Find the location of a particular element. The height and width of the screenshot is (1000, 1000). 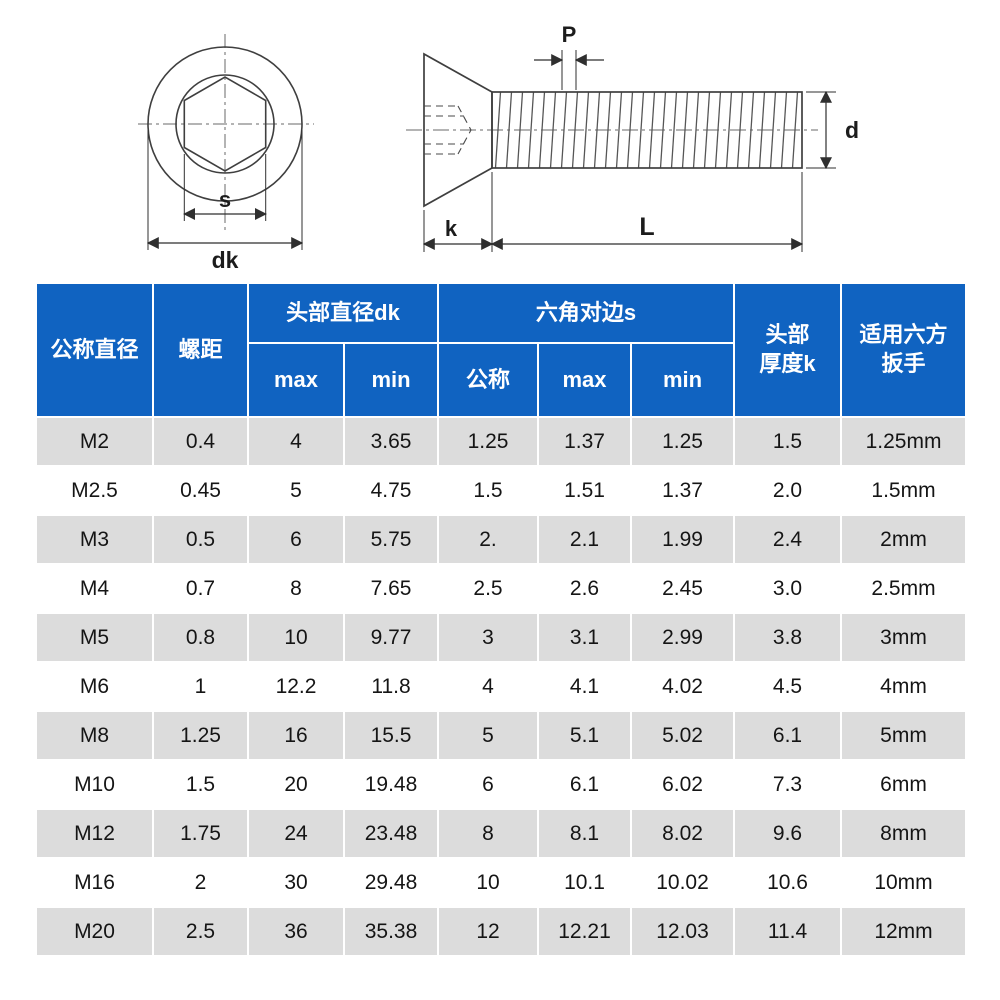

header-row-2: max min 公称 max min is located at coordinates (501, 380).